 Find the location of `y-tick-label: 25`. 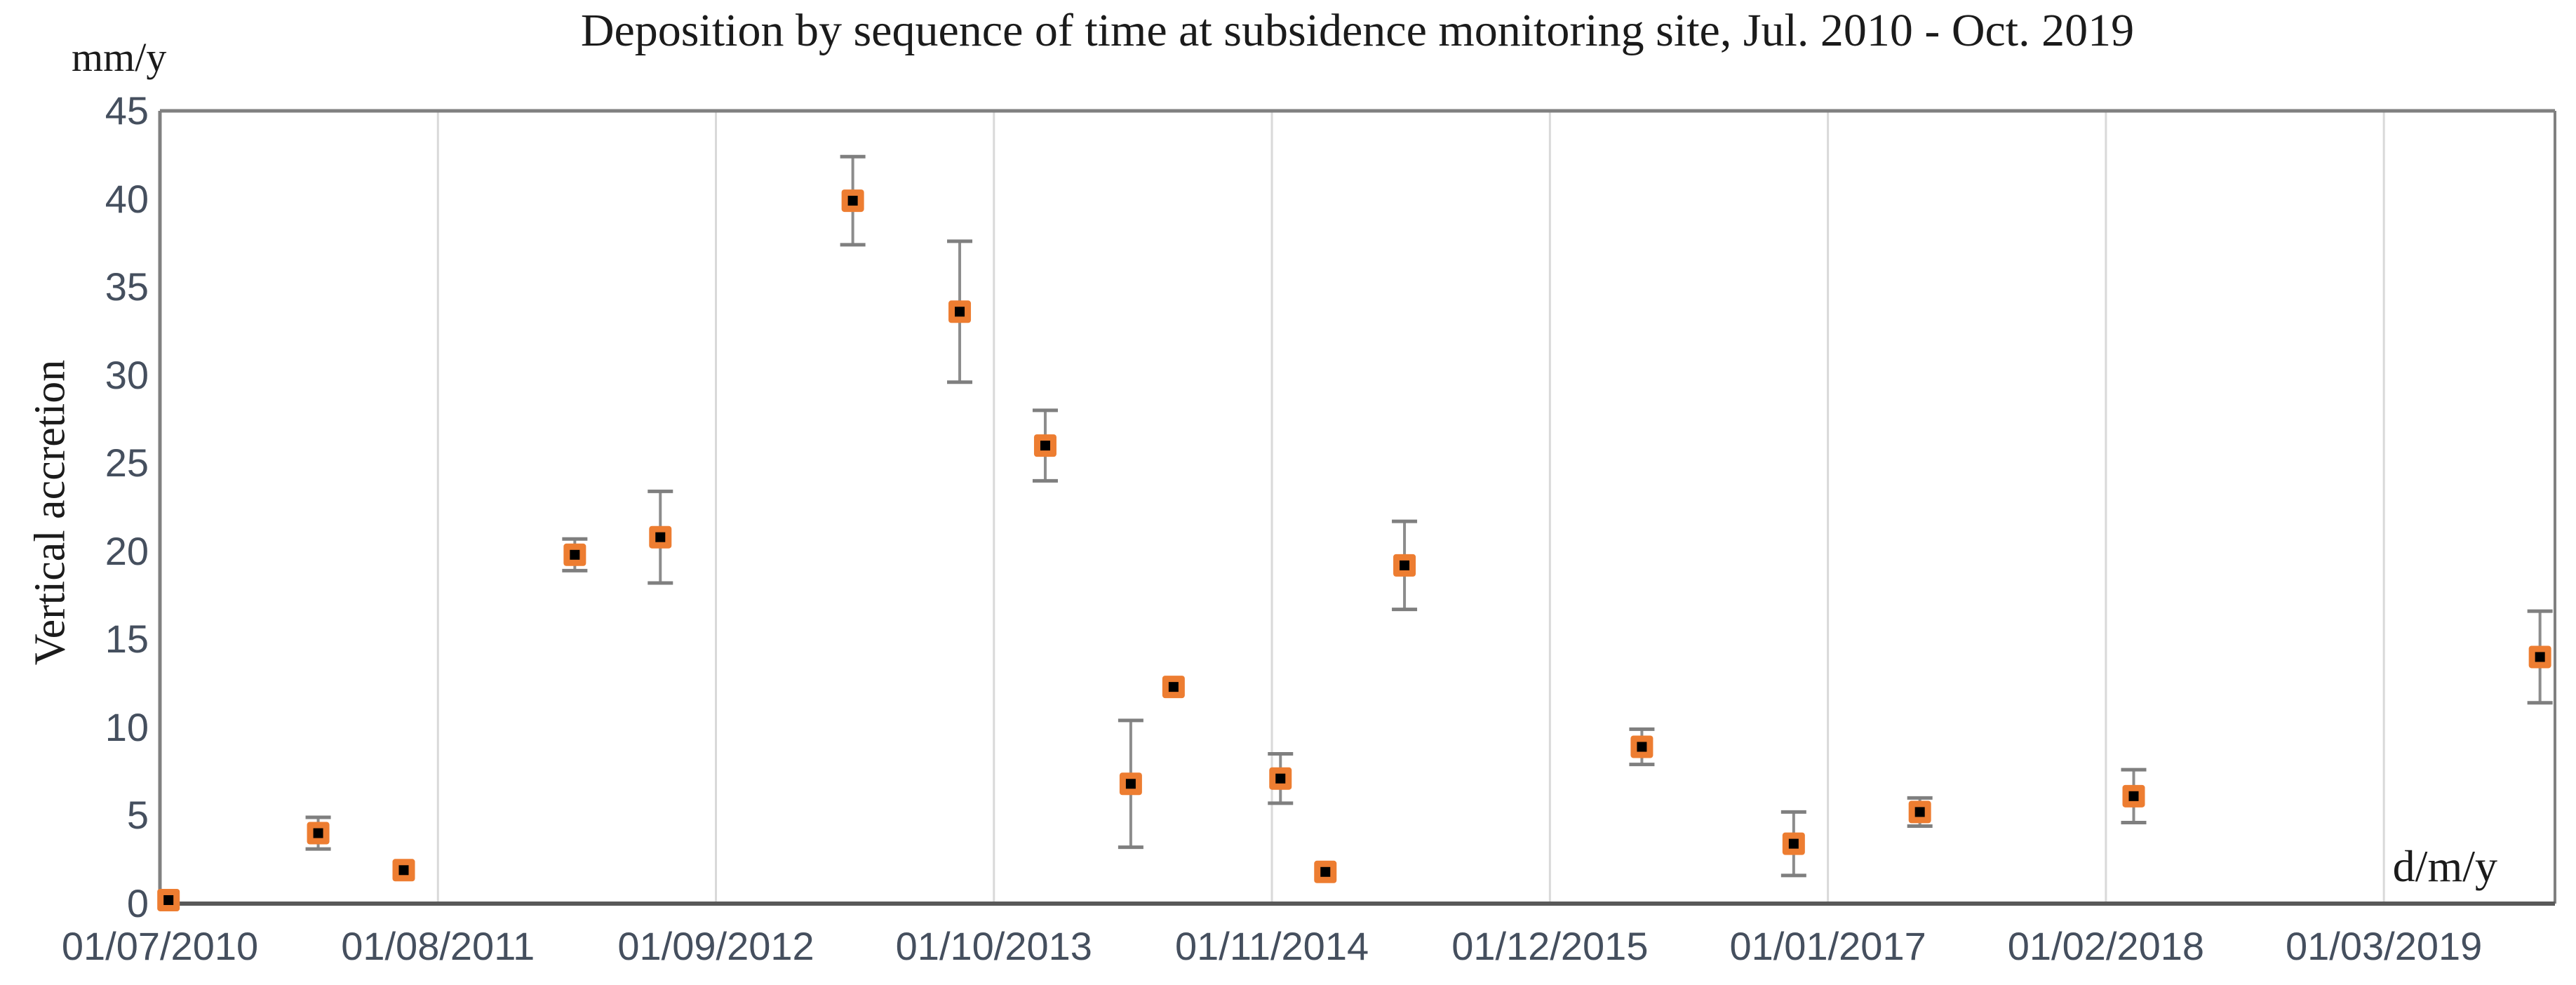

y-tick-label: 25 is located at coordinates (127, 463).